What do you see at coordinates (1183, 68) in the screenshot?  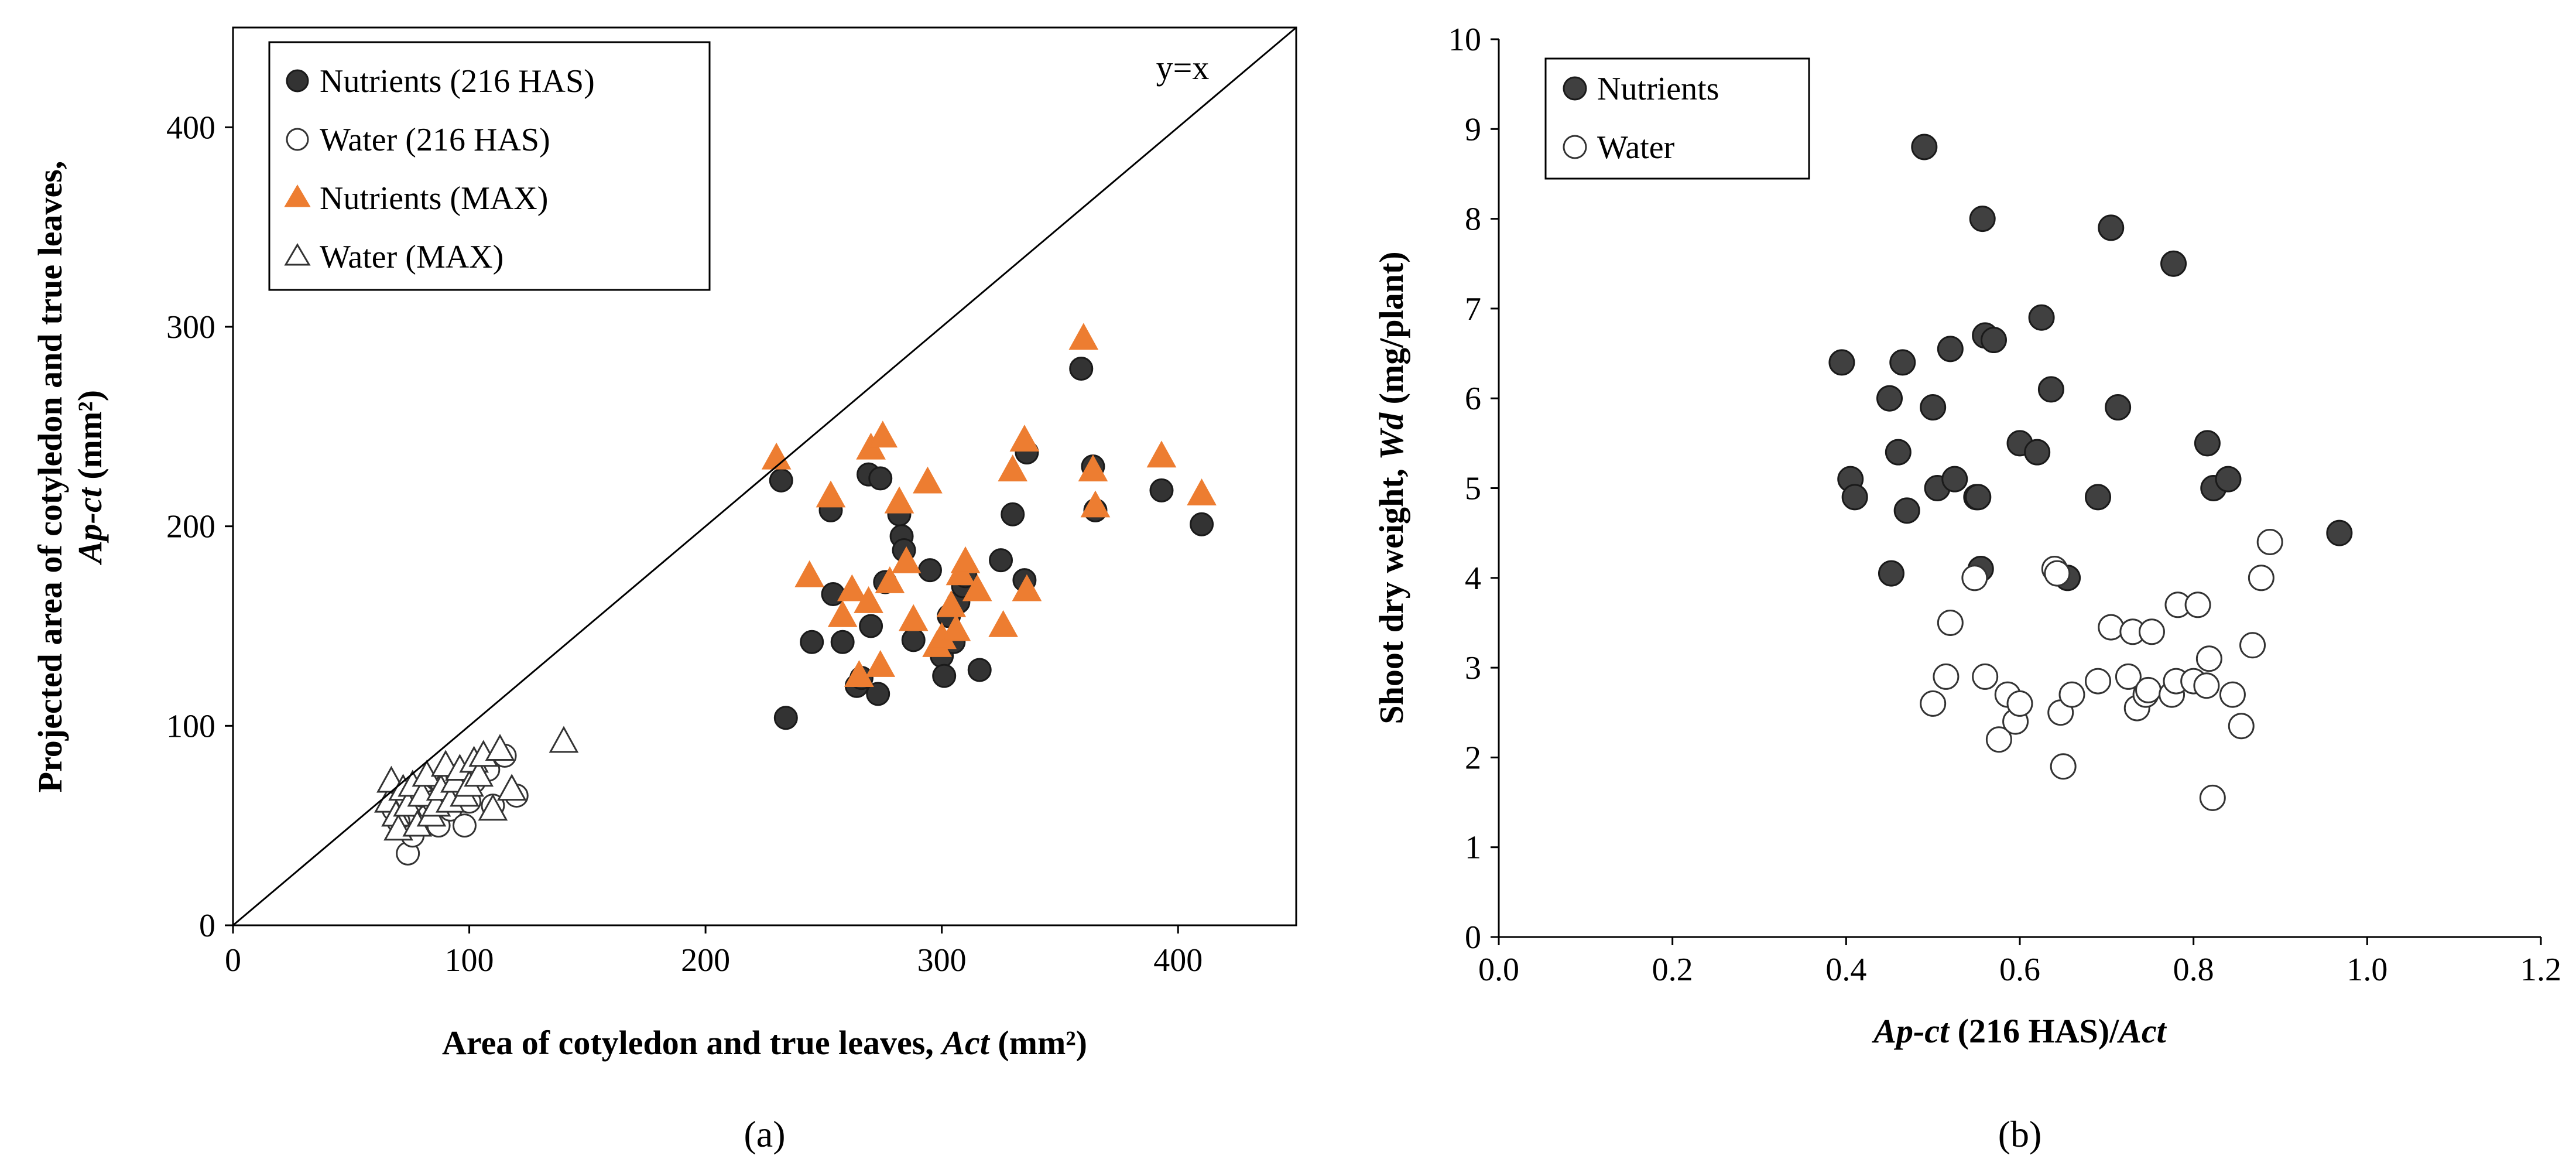 I see `panel-a-yx-annotation: y=x` at bounding box center [1183, 68].